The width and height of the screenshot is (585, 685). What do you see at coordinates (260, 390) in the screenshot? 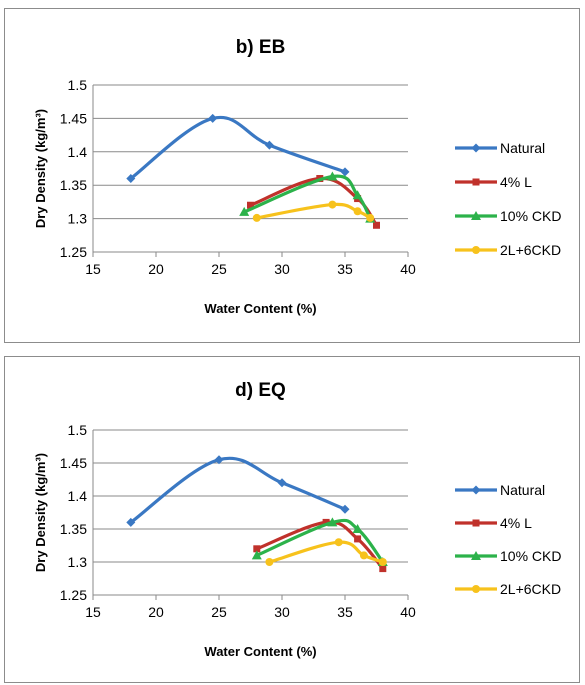
I see `chart-title: d) EQ` at bounding box center [260, 390].